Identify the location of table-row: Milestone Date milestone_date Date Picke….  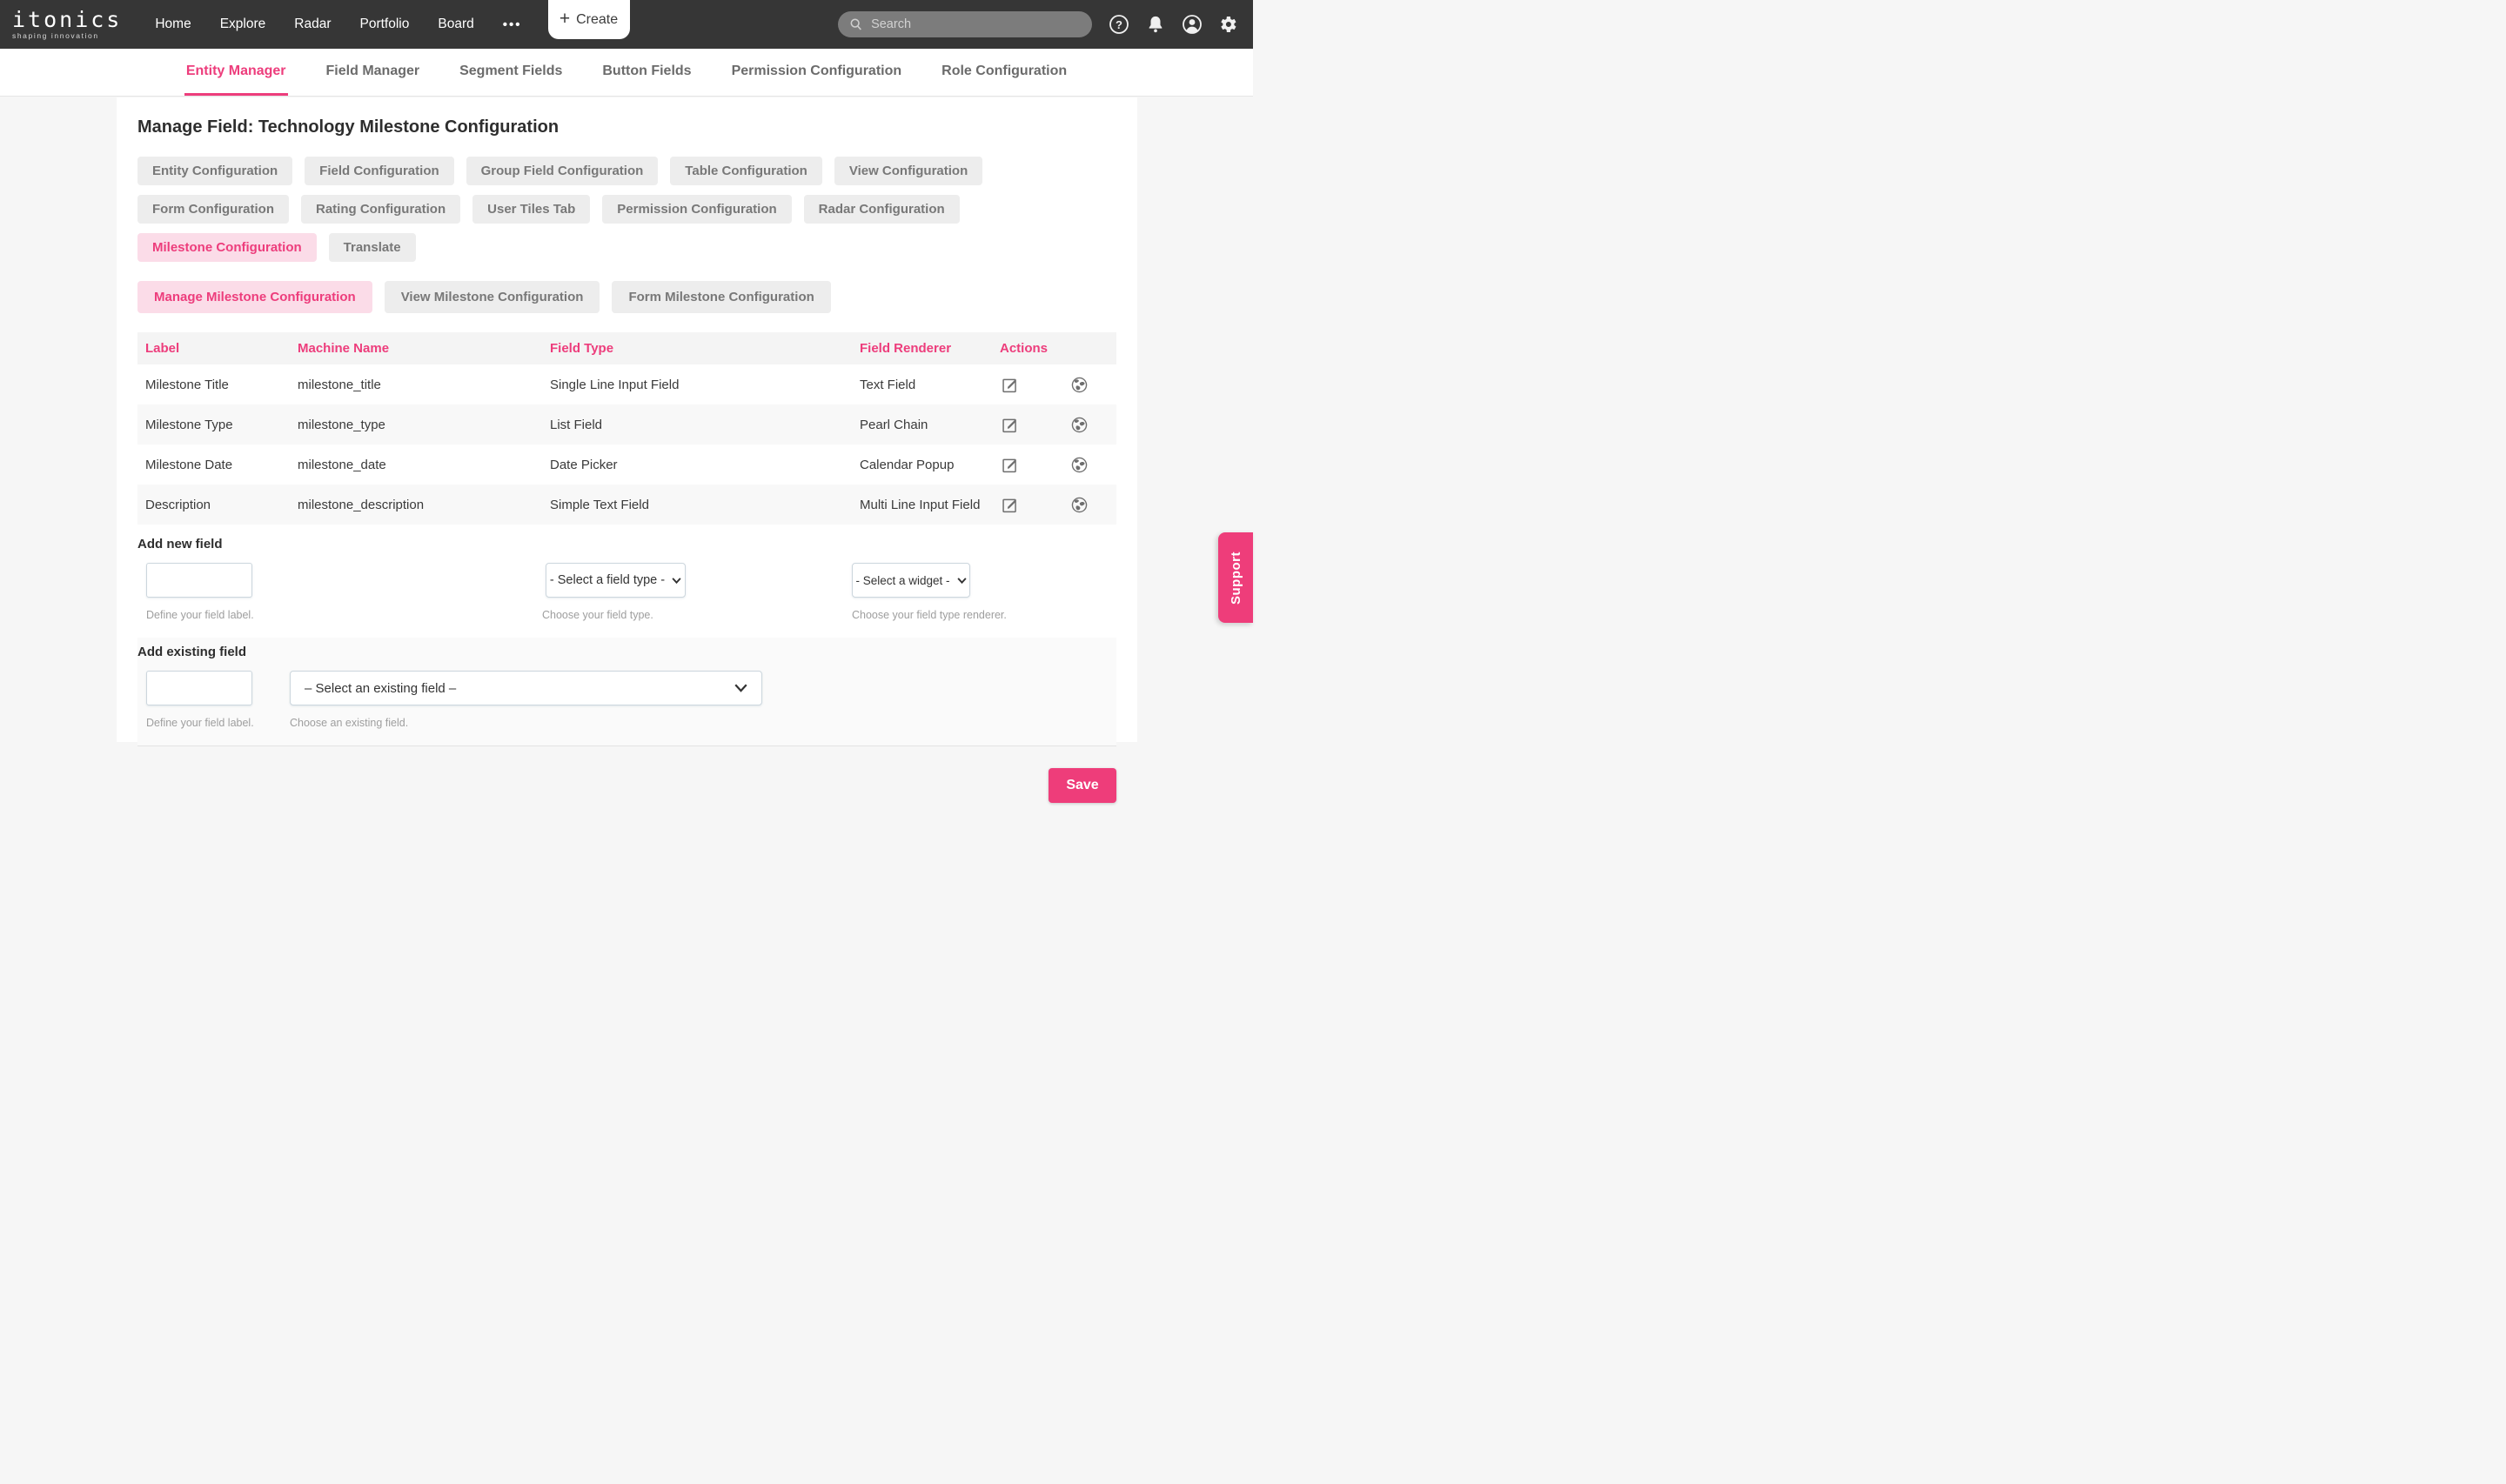
(626, 465).